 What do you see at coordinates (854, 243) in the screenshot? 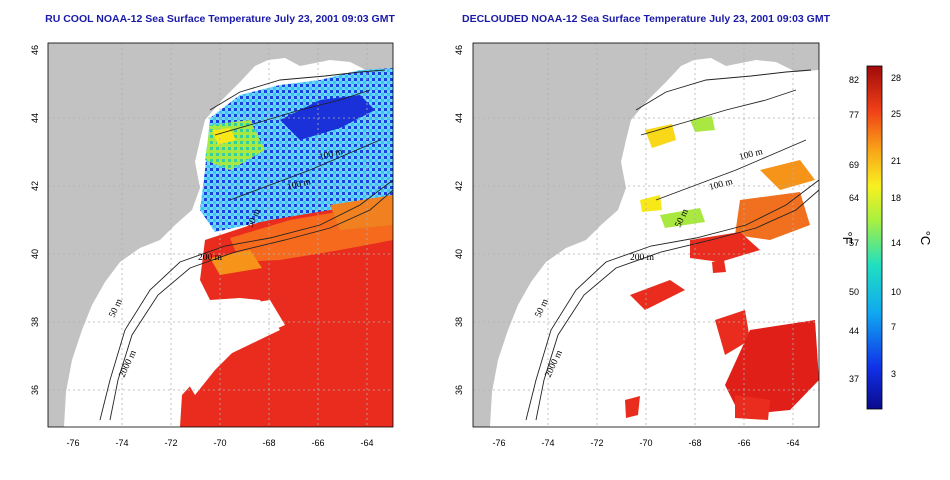
I see `fahrenheit-tick: 57` at bounding box center [854, 243].